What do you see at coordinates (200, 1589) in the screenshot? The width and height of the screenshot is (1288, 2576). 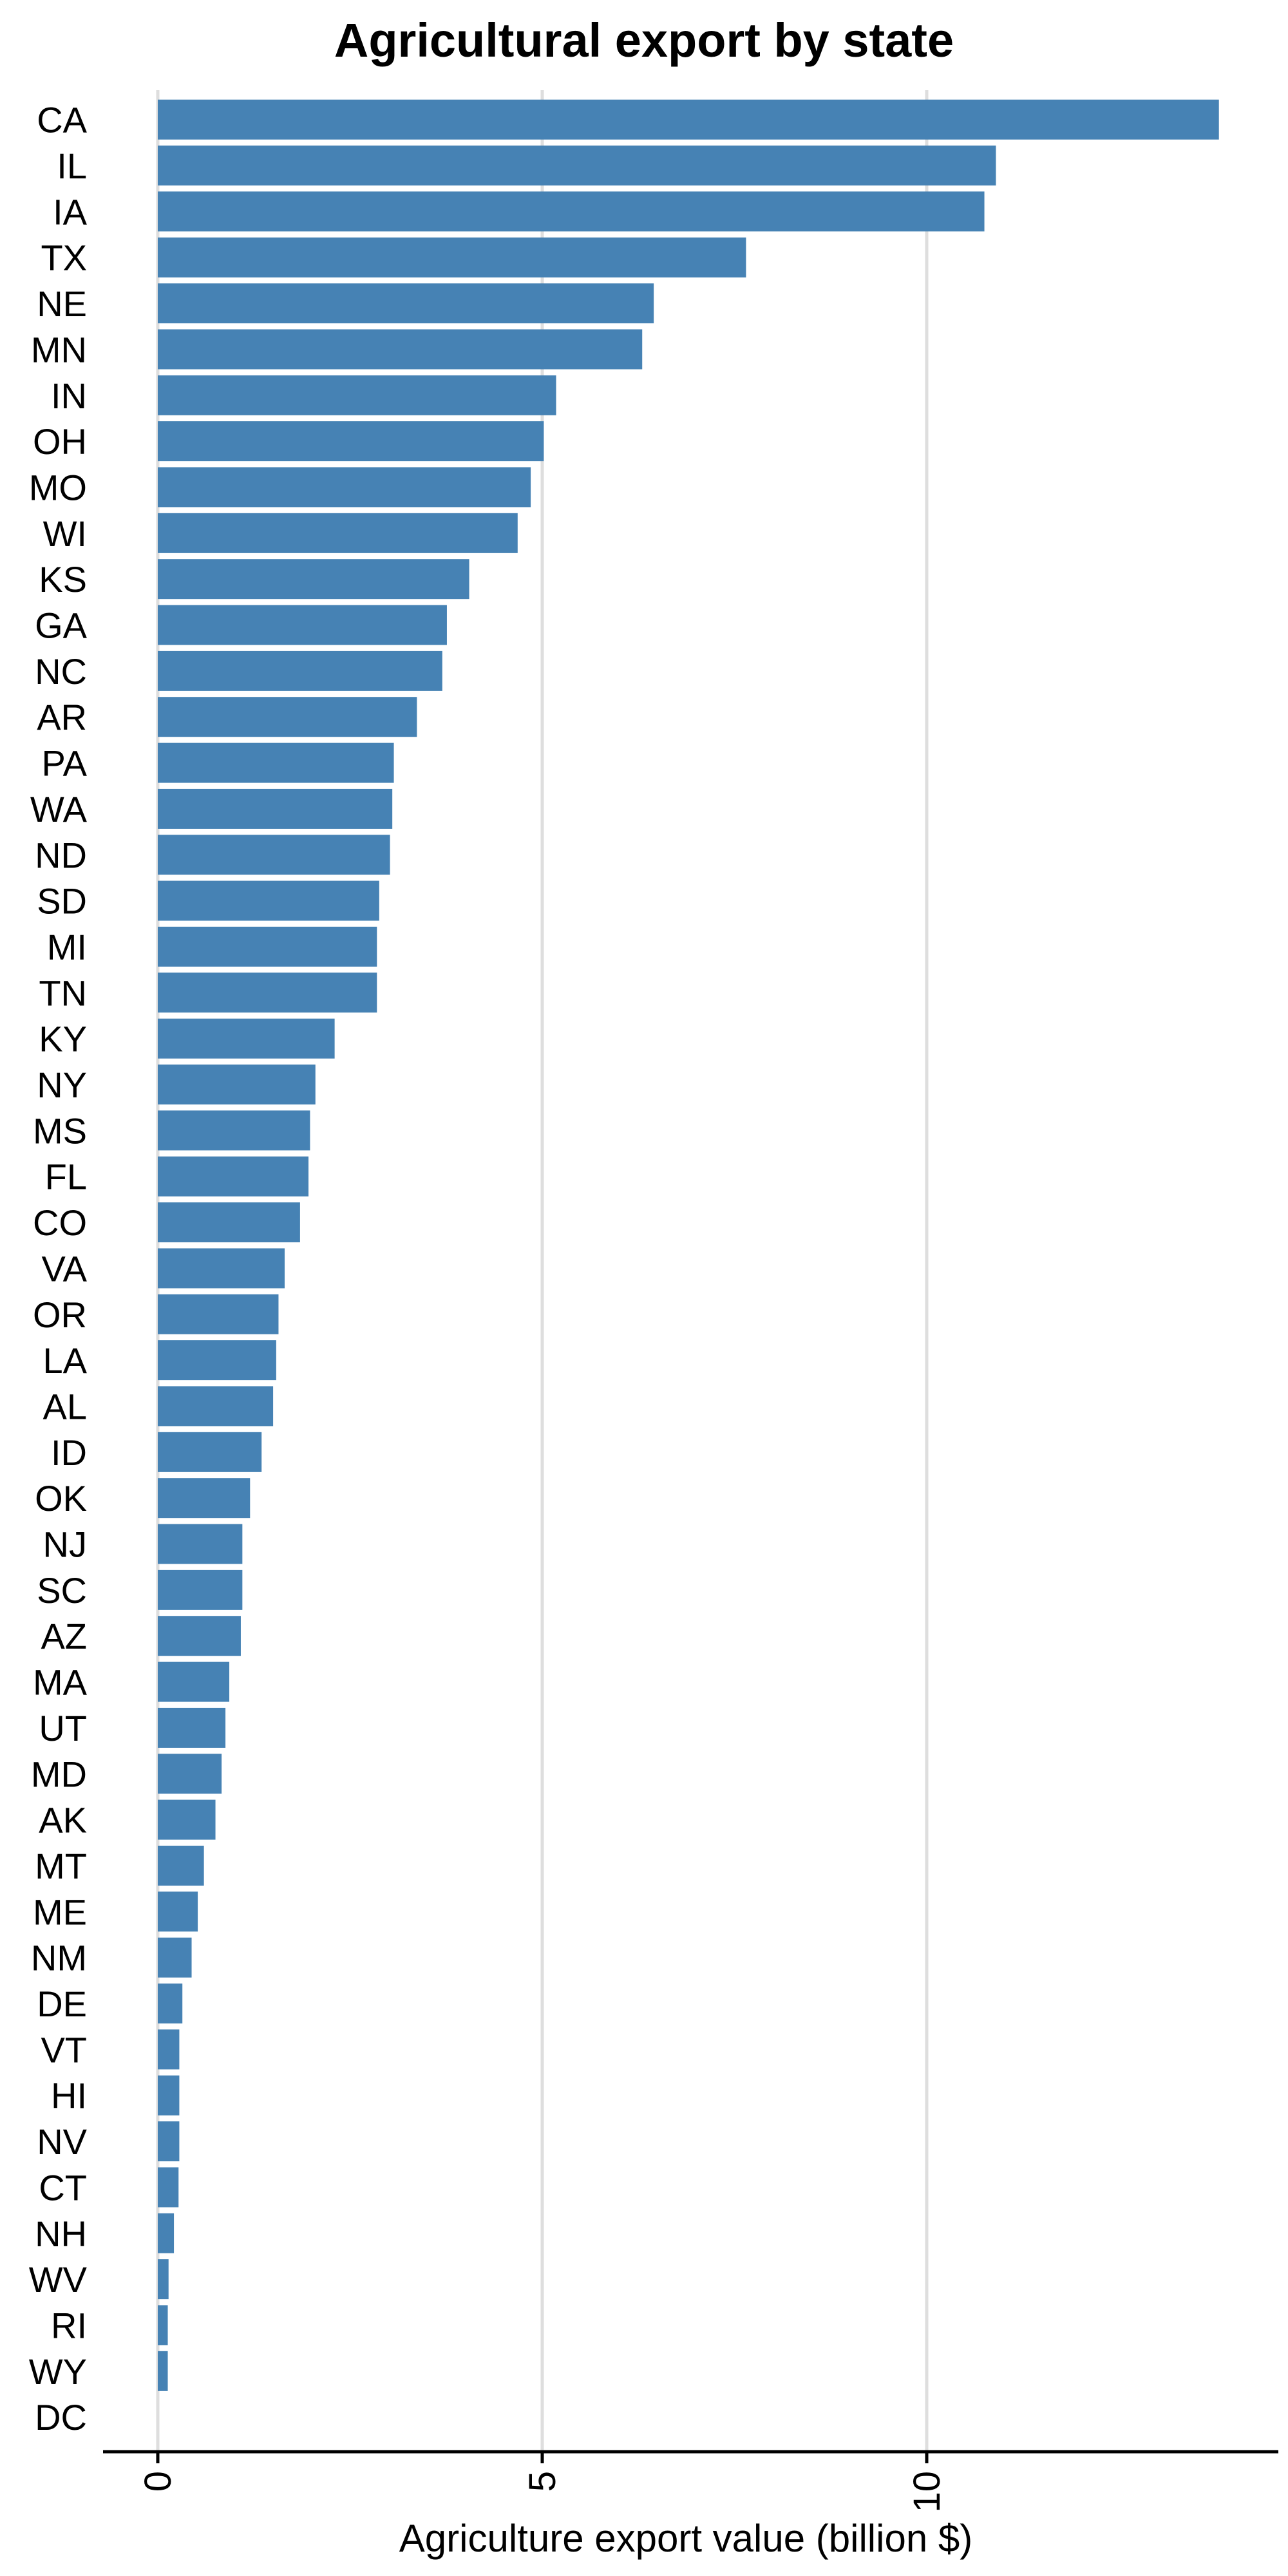 I see `bar-sc` at bounding box center [200, 1589].